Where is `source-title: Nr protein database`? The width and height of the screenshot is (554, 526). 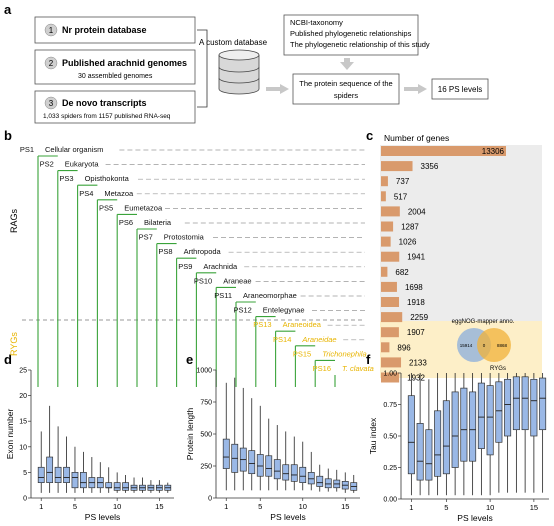 source-title: Nr protein database is located at coordinates (104, 30).